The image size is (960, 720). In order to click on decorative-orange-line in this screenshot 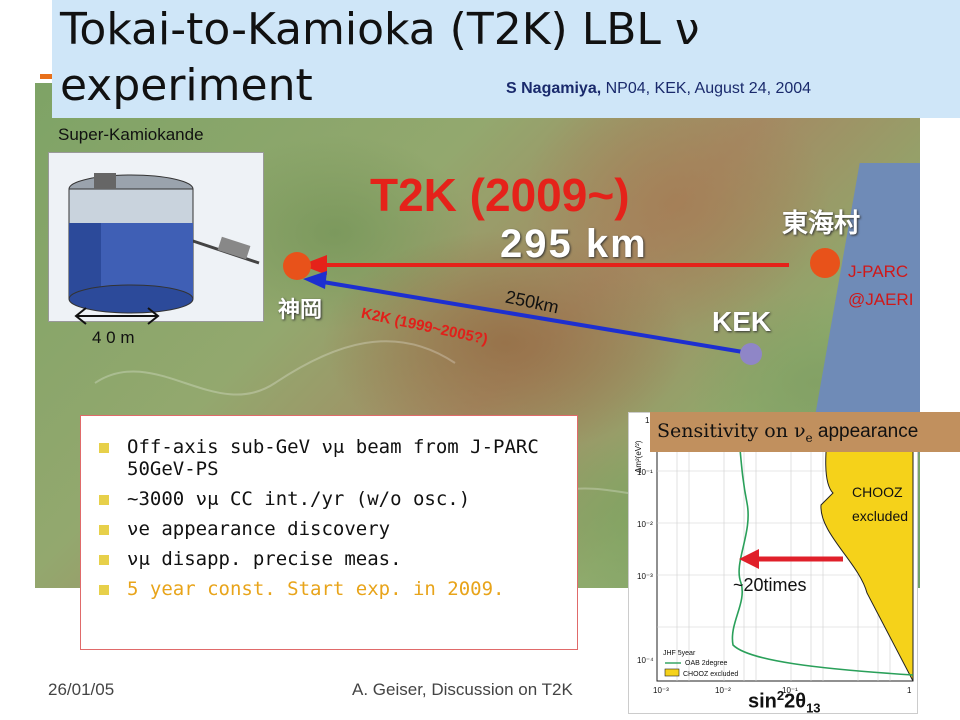, I will do `click(50, 76)`.